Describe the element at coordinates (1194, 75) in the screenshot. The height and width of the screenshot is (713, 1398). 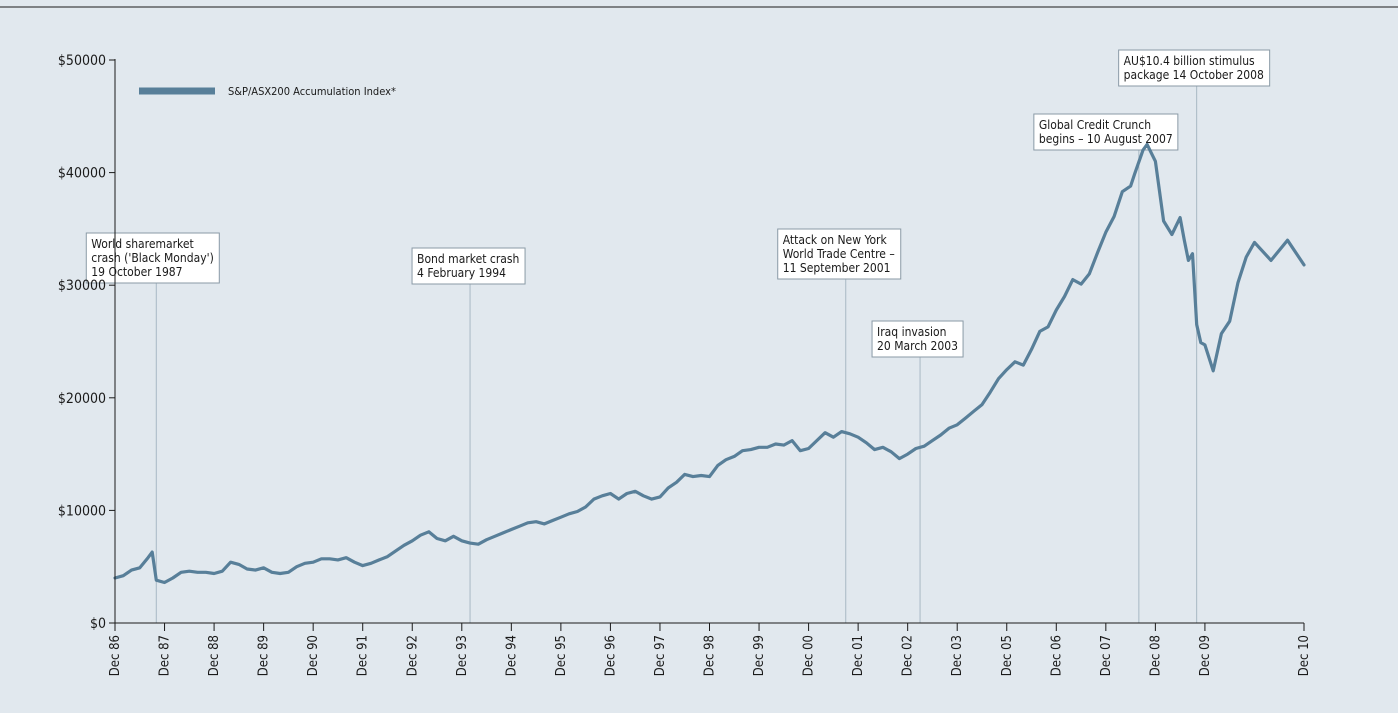
I see `annotation-text: package 14 October 2008` at that location.